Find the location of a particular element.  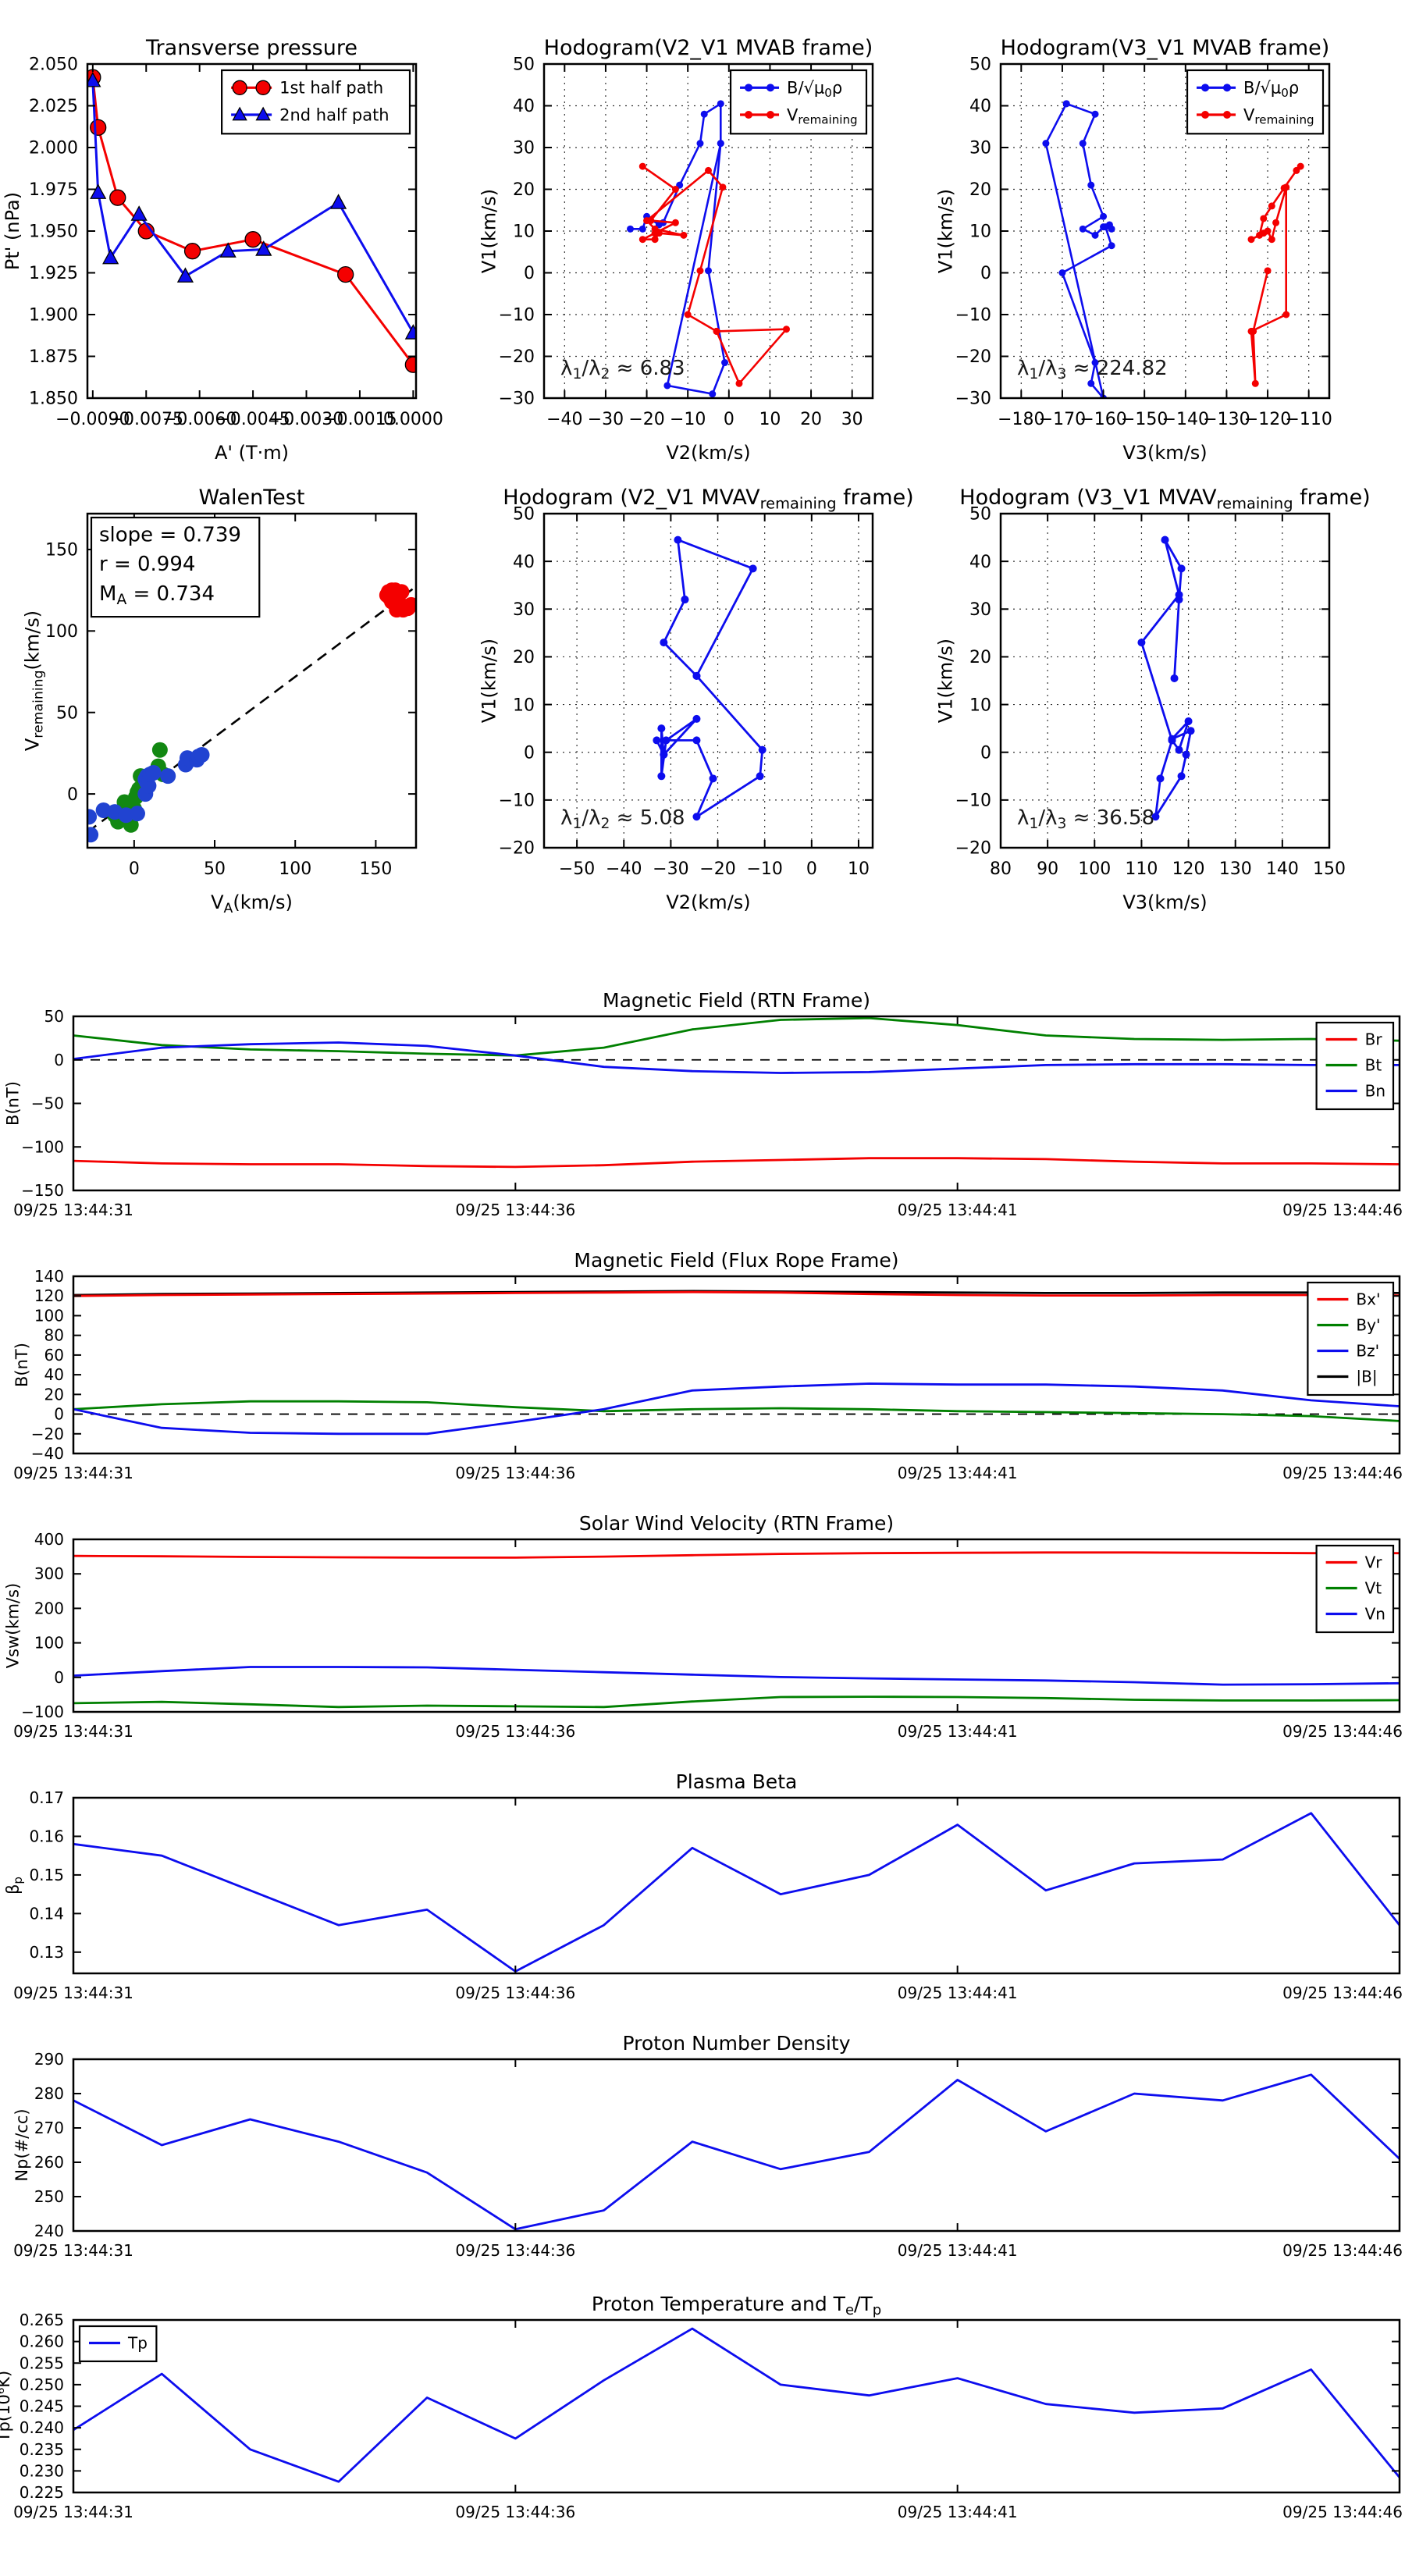

svg-text: r = 0.994 is located at coordinates (147, 564).